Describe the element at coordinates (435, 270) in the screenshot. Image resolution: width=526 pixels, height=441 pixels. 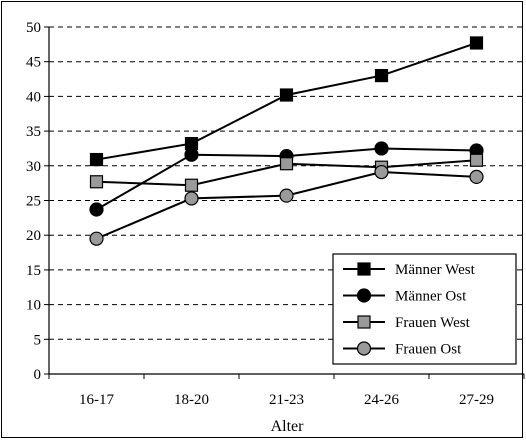
I see `legend-label: Männer West` at that location.